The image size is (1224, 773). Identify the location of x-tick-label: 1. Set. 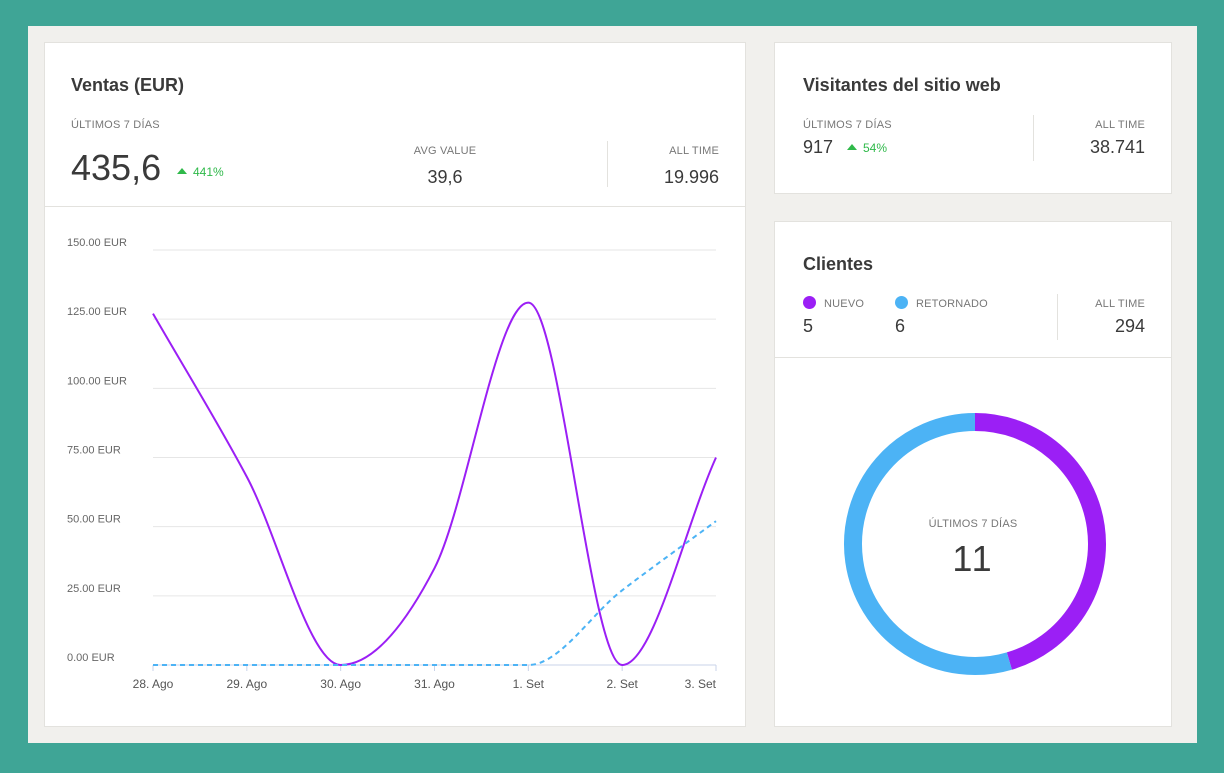
(529, 684).